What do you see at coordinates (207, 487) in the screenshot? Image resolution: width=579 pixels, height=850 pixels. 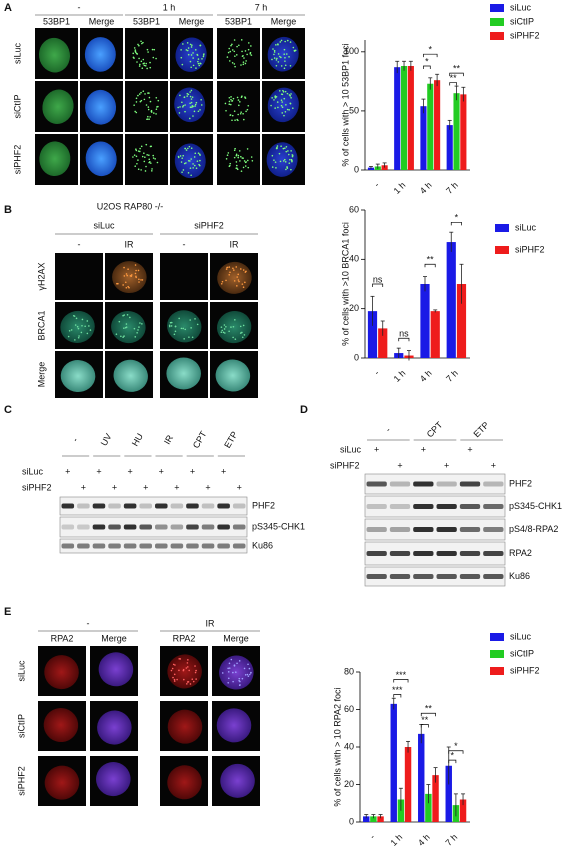 I see `sign: +` at bounding box center [207, 487].